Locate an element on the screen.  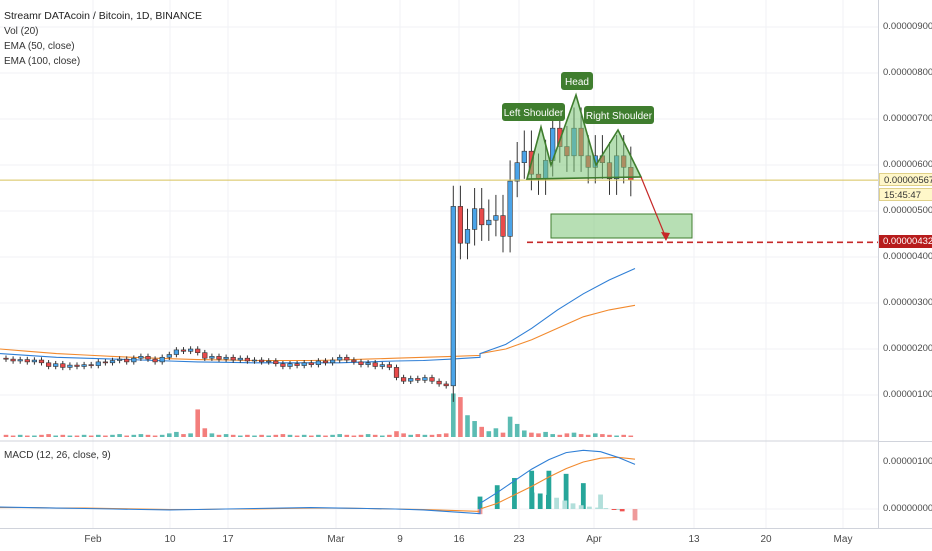
time-tick: Feb is located at coordinates (93, 539).